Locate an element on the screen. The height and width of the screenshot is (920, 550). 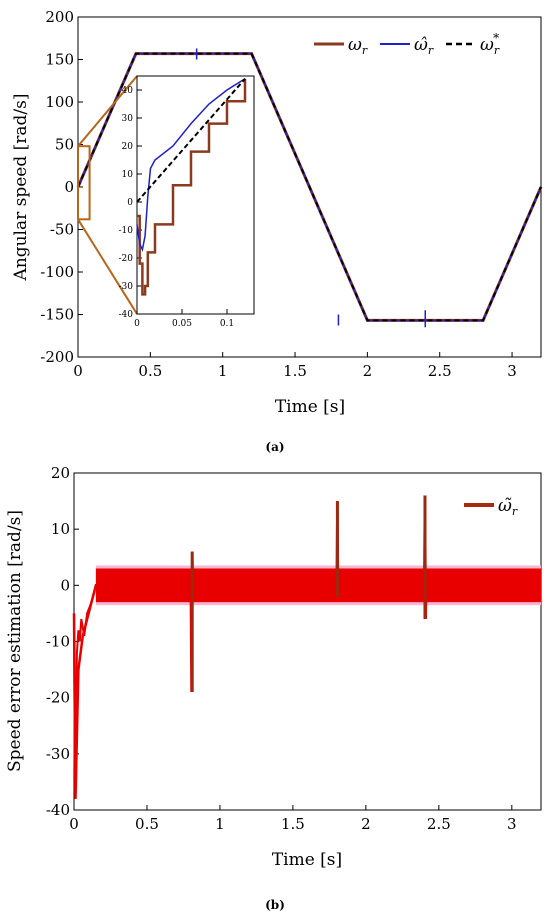
panel-a-ylabel: Angular speed [rad/s] is located at coordinates (21, 187).